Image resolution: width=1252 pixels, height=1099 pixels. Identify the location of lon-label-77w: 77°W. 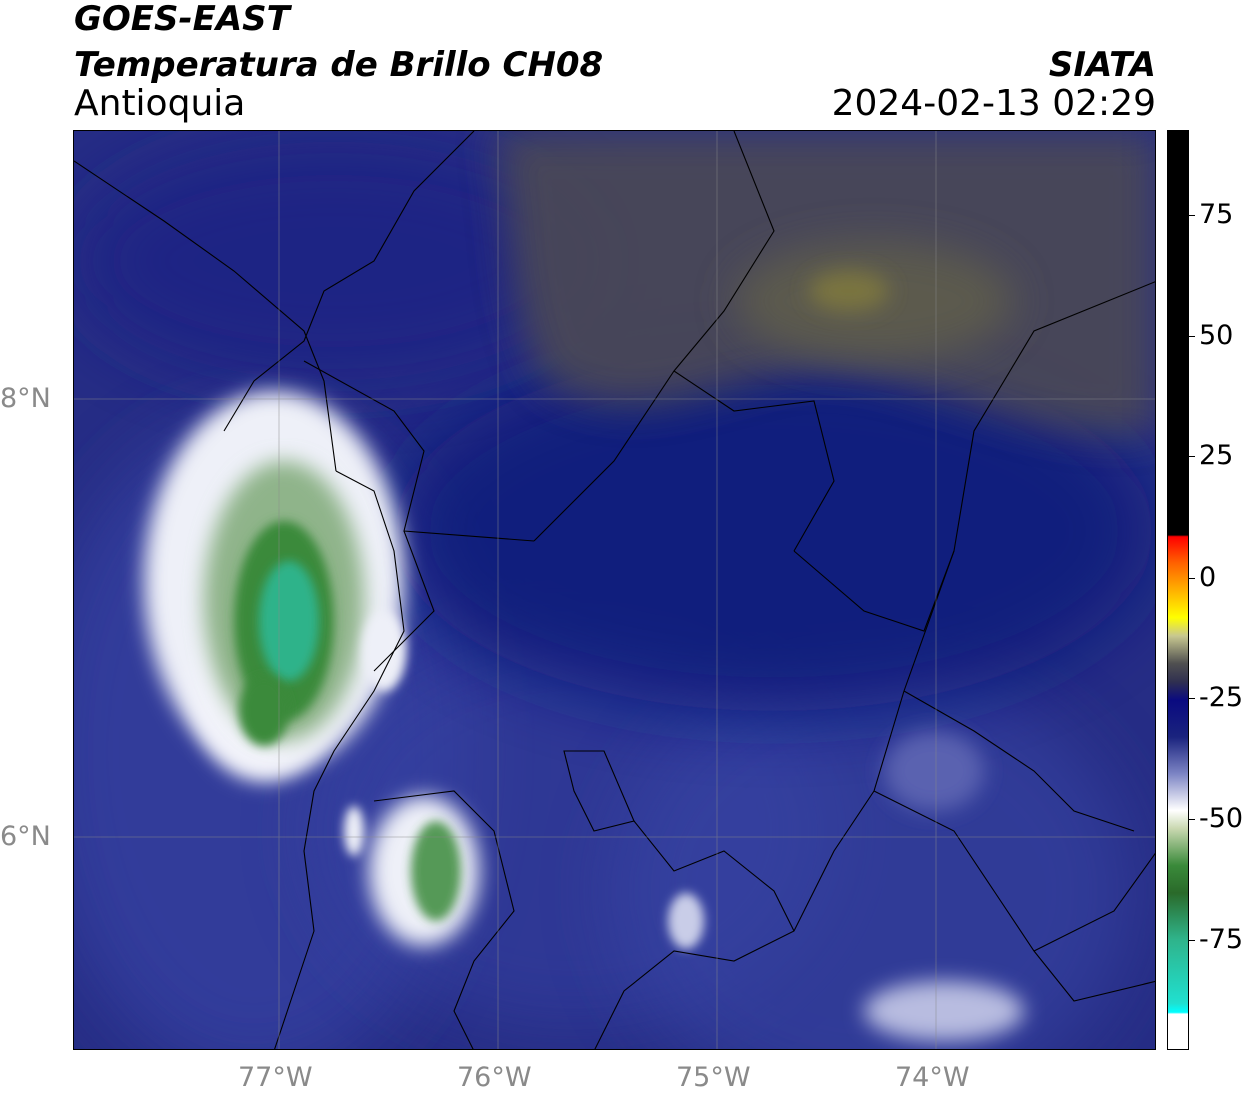
(275, 1077).